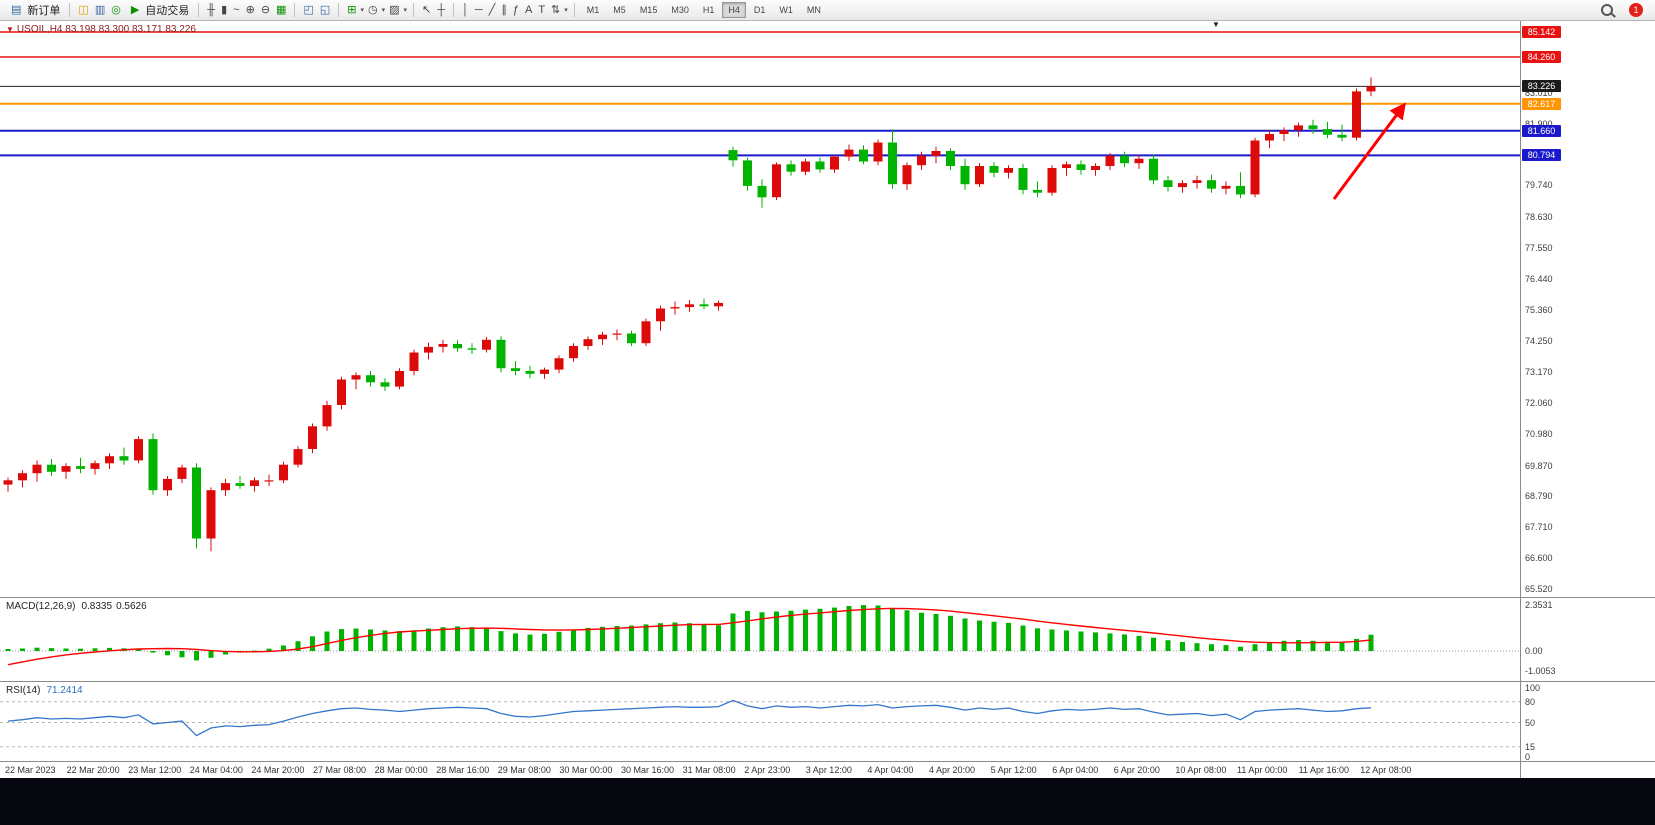 This screenshot has height=825, width=1655. Describe the element at coordinates (224, 9) in the screenshot. I see `candlestick-chart-icon: ▮` at that location.